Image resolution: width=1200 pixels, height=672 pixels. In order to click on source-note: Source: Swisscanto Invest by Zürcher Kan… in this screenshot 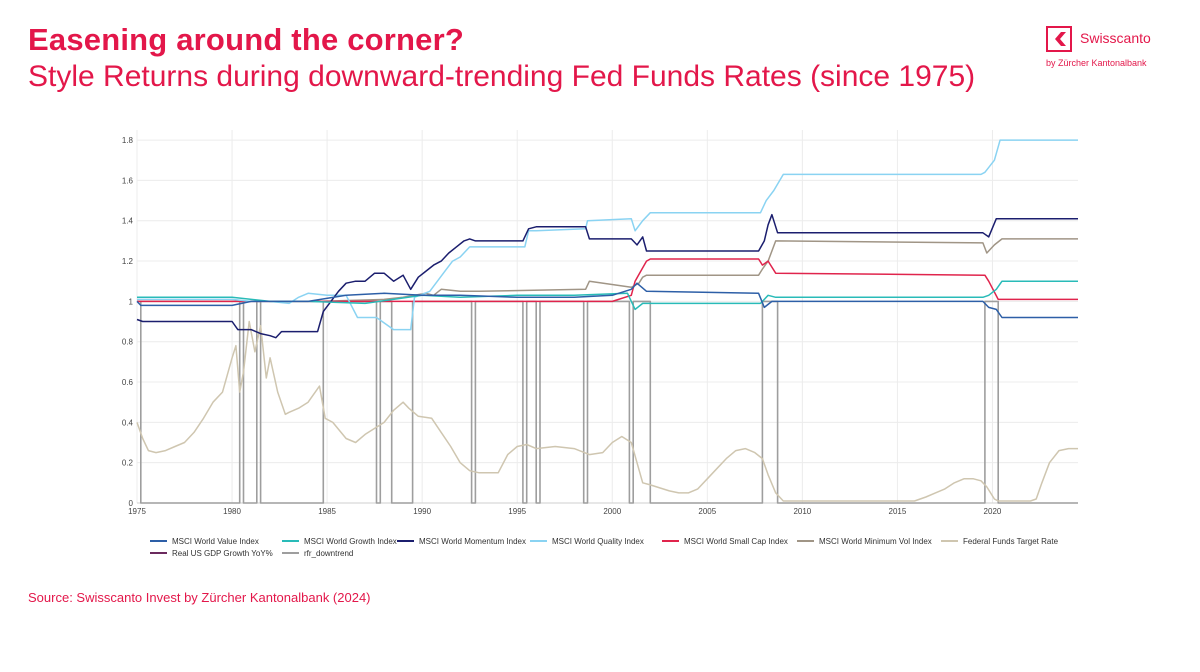, I will do `click(199, 597)`.